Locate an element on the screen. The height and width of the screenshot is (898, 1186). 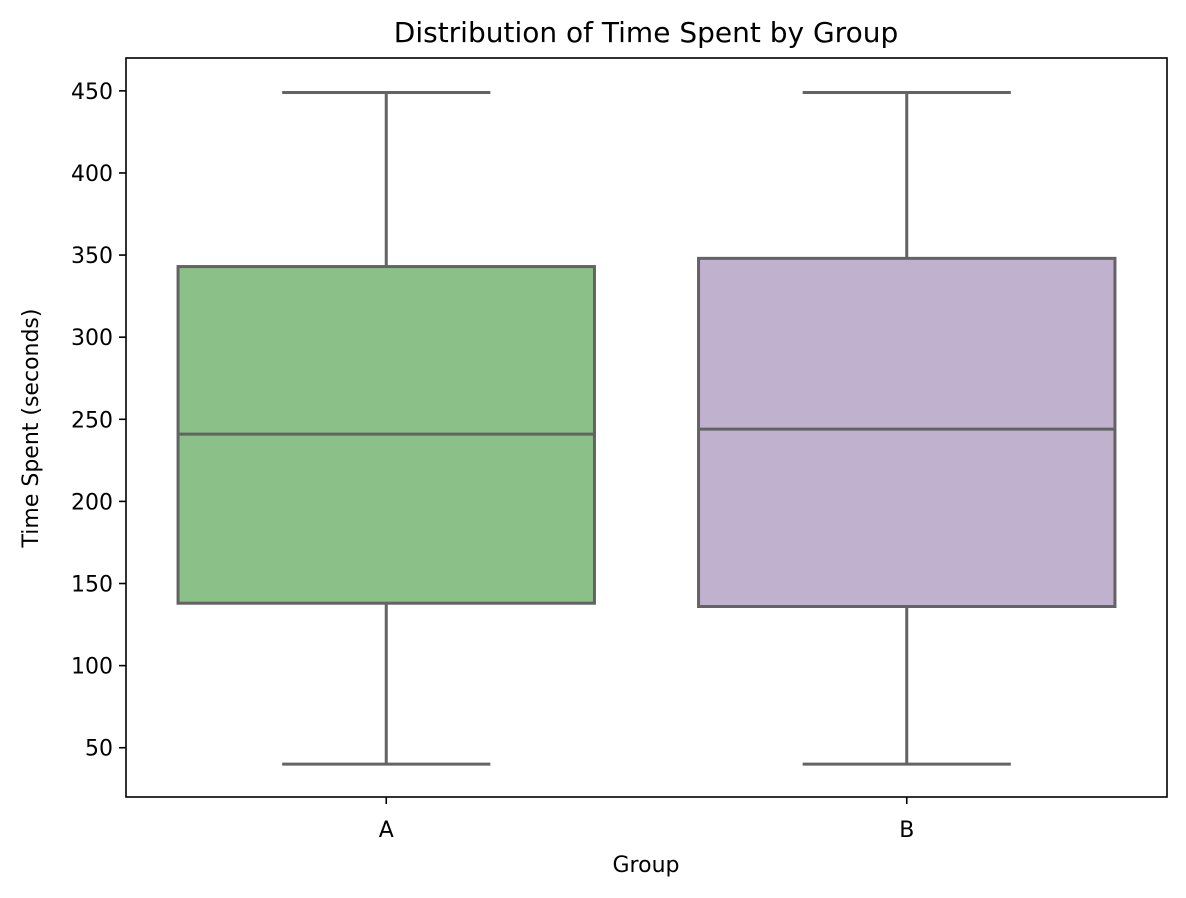
y-tick-label: 150 is located at coordinates (92, 585).